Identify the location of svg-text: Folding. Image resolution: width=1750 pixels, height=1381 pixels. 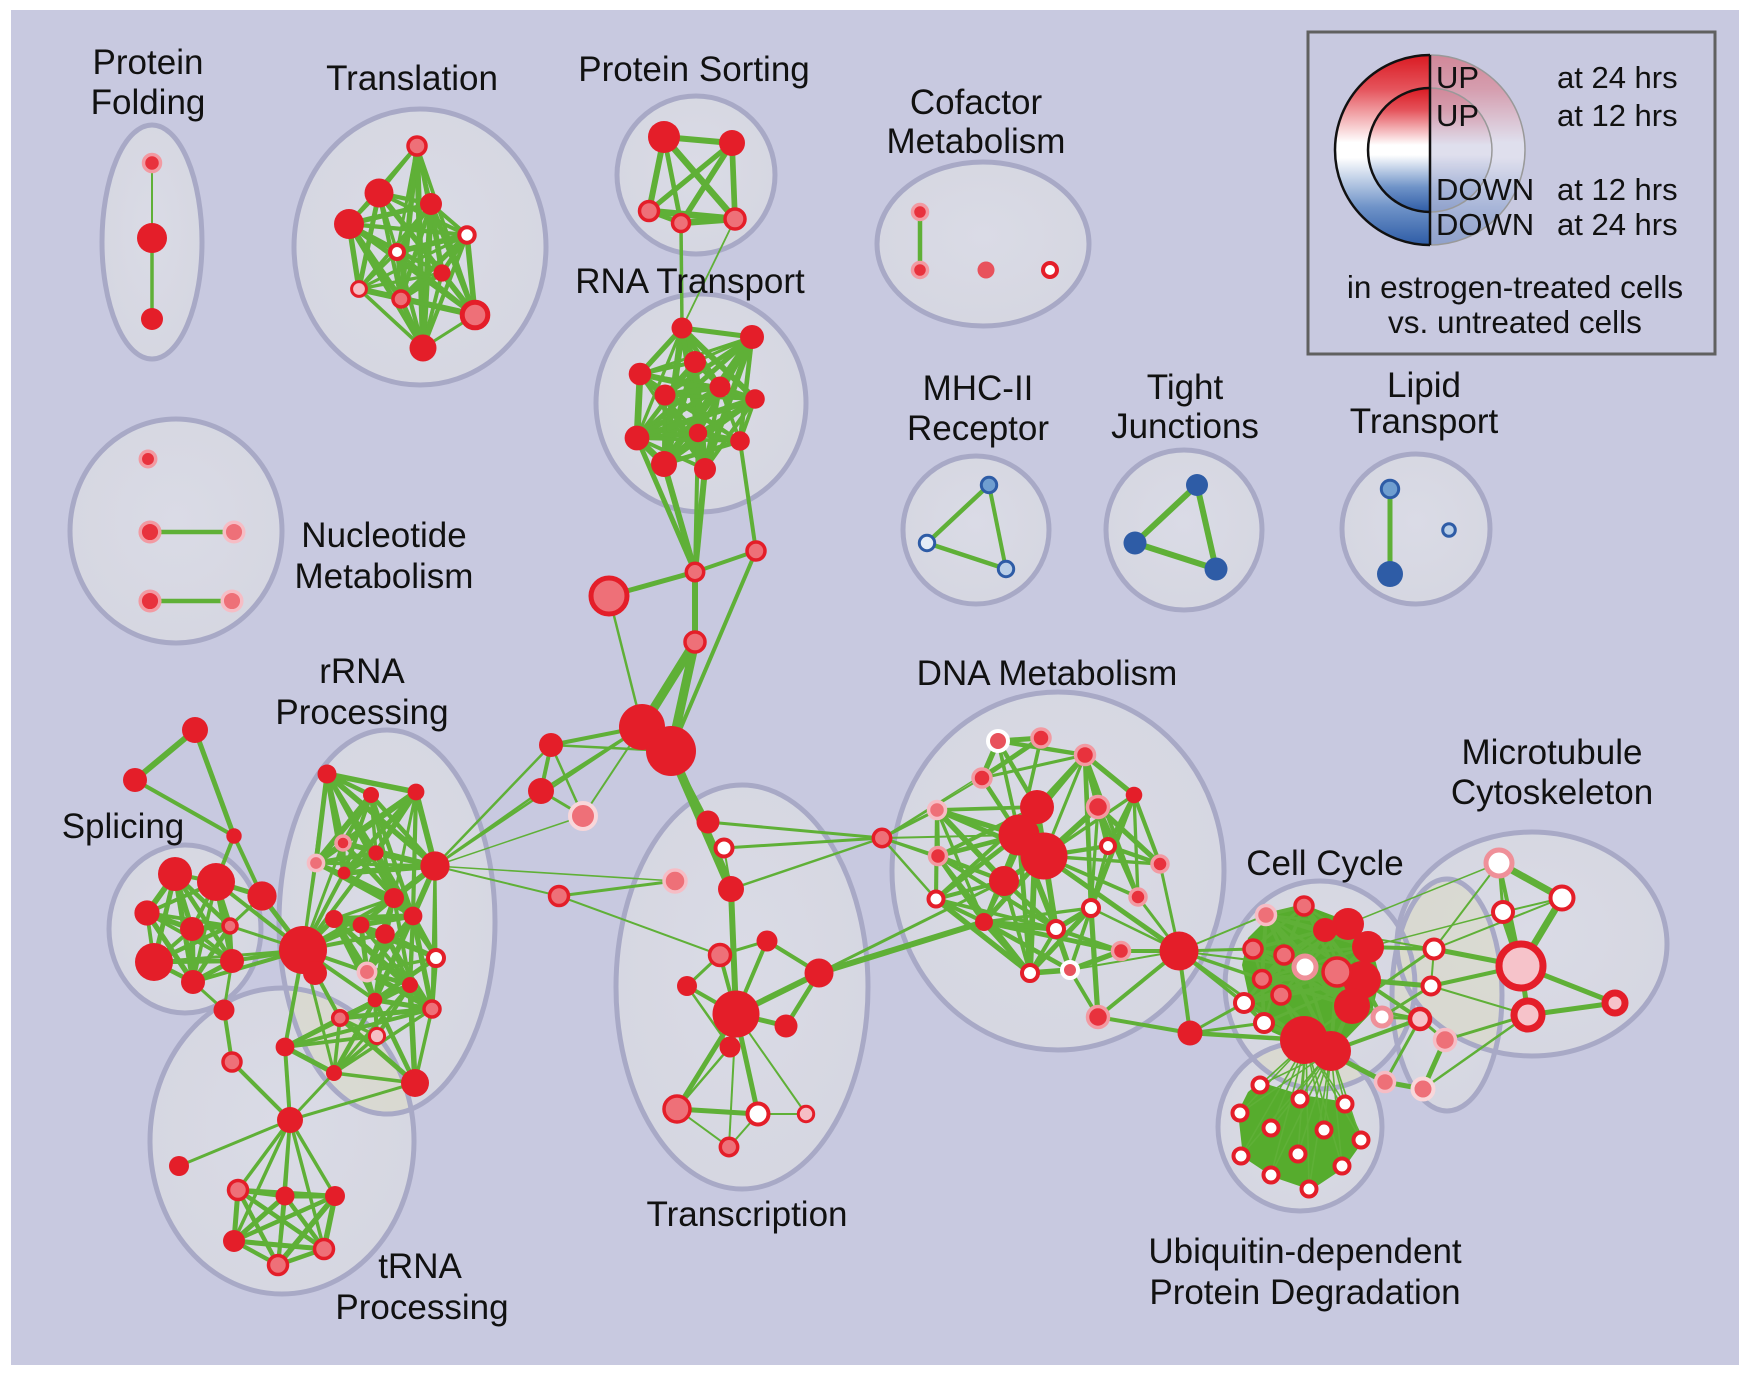
(148, 102).